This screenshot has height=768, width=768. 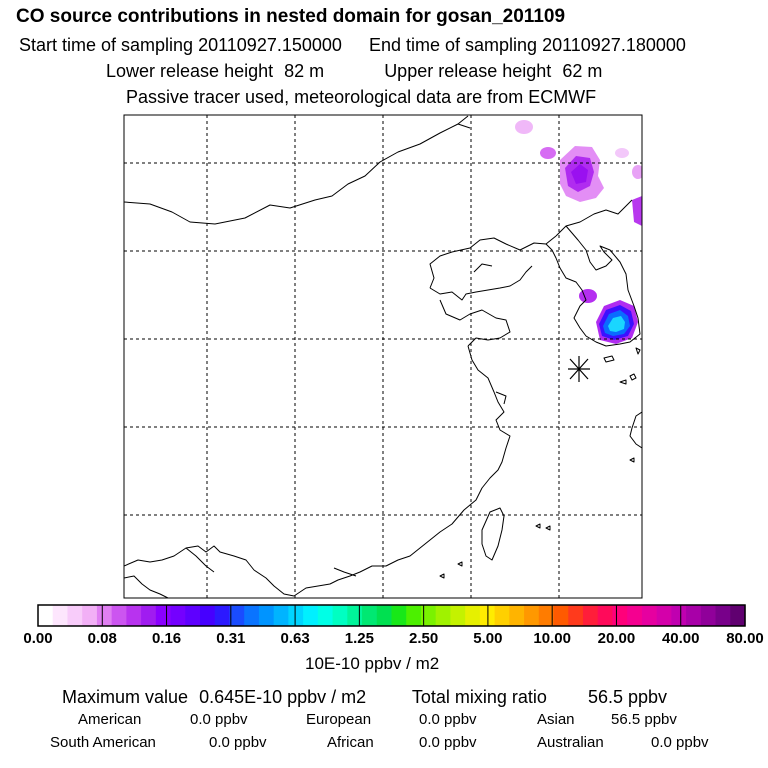 What do you see at coordinates (125, 697) in the screenshot?
I see `max-value-label: Maximum value` at bounding box center [125, 697].